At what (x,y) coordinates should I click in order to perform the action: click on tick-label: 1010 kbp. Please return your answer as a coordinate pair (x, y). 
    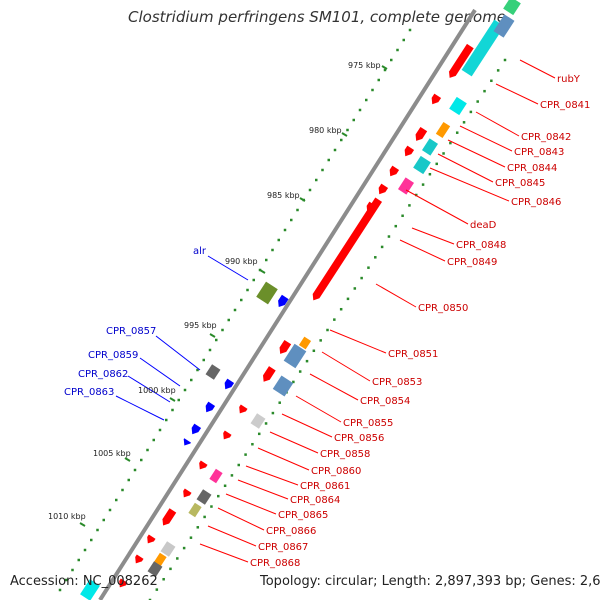
    Looking at the image, I should click on (67, 516).